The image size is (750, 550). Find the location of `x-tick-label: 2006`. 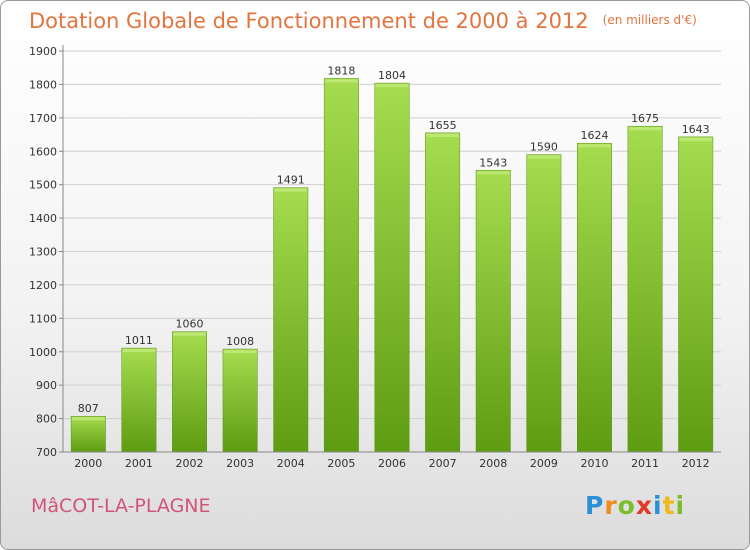

x-tick-label: 2006 is located at coordinates (392, 463).